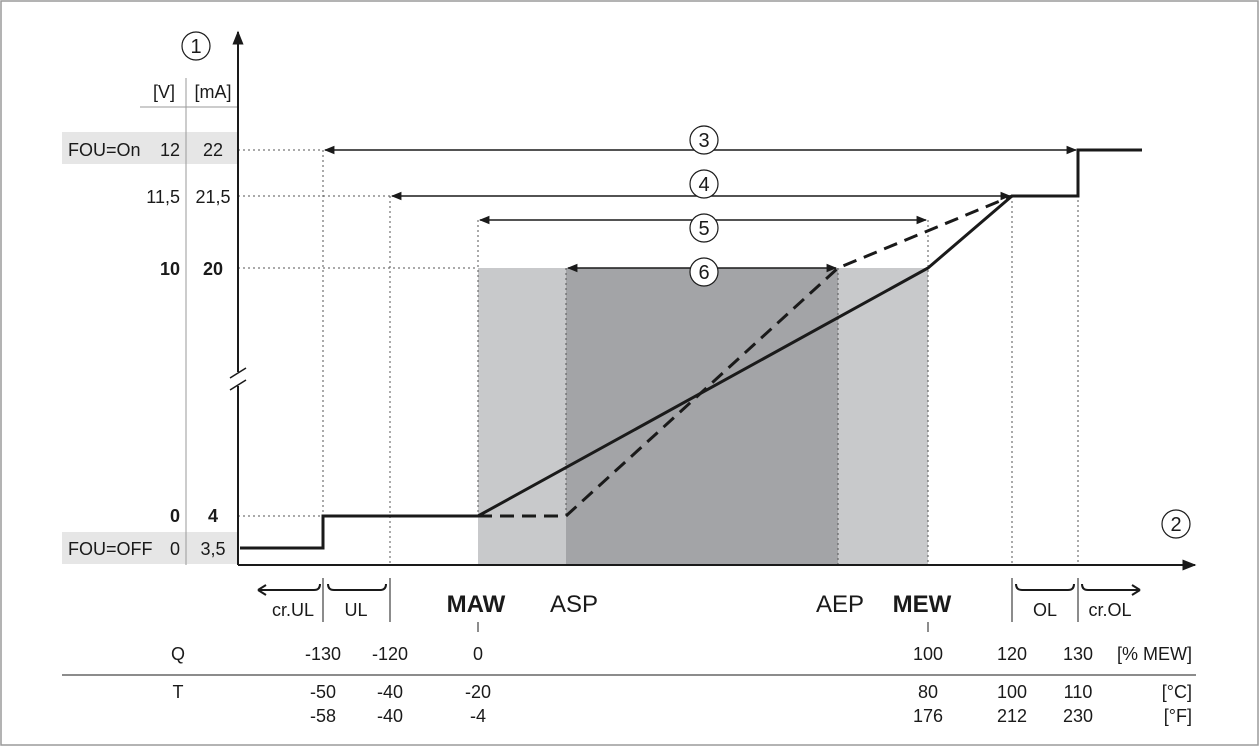 This screenshot has width=1259, height=751. I want to click on t-c-5: 100, so click(1012, 692).